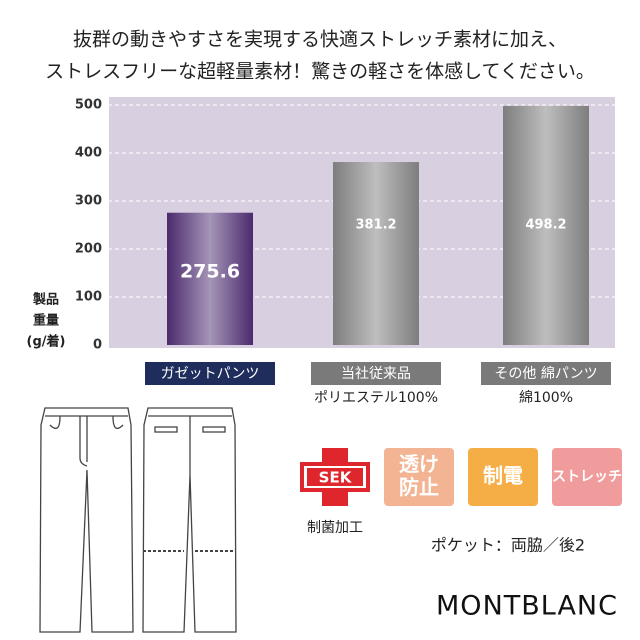 This screenshot has width=640, height=640. I want to click on y-axis-label: 重量, so click(46, 321).